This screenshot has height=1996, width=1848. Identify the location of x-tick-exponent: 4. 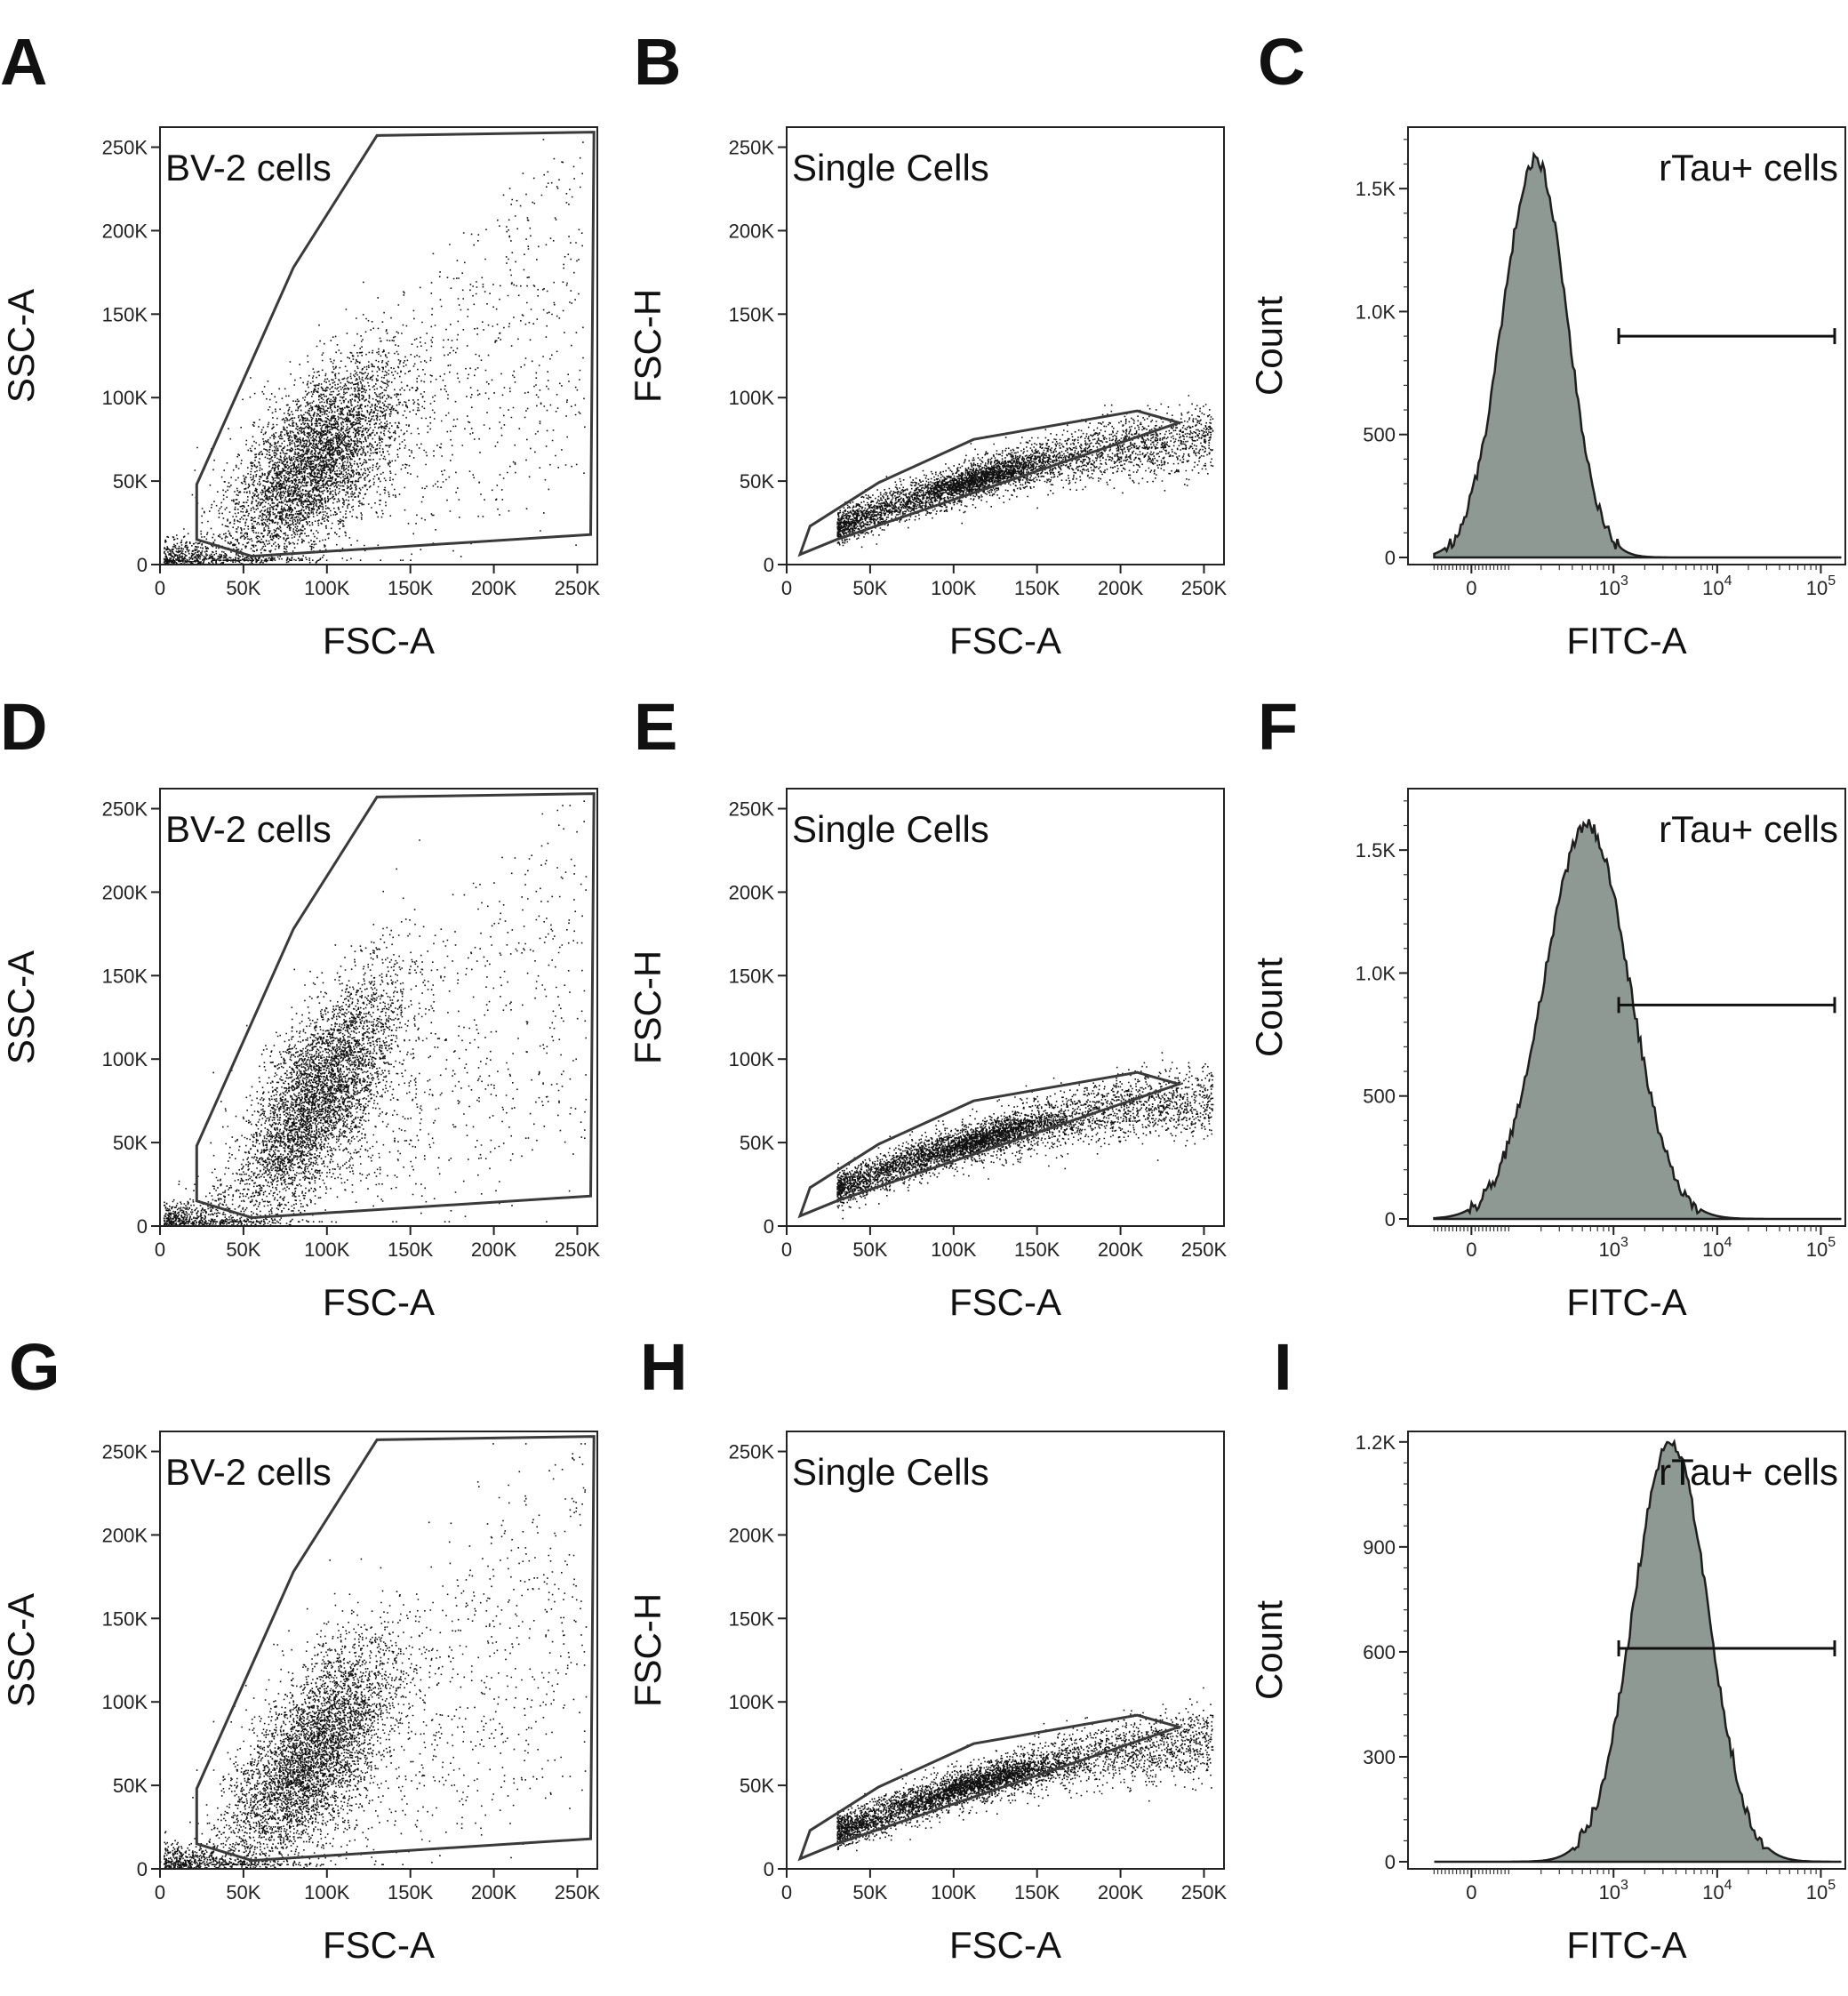
(1728, 1886).